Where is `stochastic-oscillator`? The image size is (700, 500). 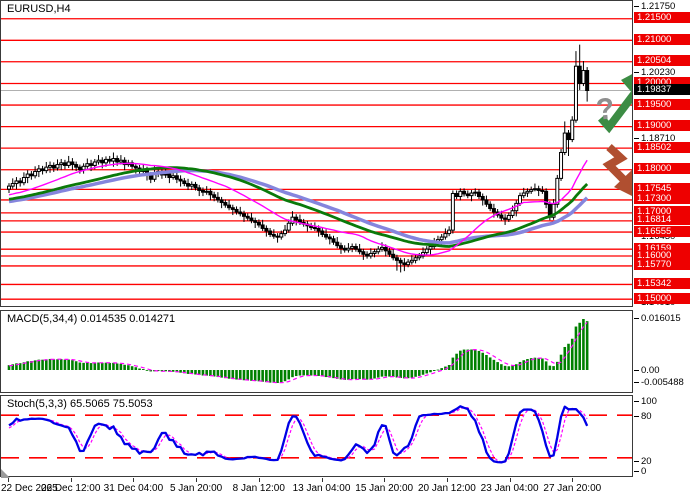 stochastic-oscillator is located at coordinates (316, 436).